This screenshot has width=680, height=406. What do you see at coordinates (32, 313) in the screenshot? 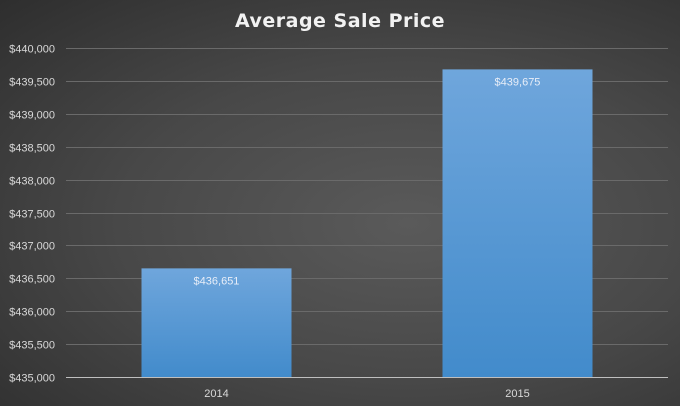
I see `y-tick-label: $436,000` at bounding box center [32, 313].